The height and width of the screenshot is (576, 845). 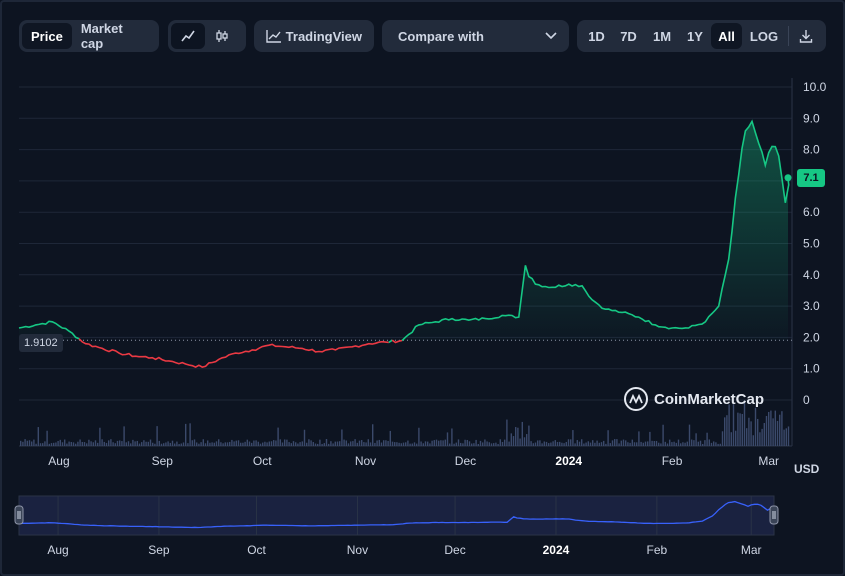 I want to click on chart-type-toggle, so click(x=207, y=36).